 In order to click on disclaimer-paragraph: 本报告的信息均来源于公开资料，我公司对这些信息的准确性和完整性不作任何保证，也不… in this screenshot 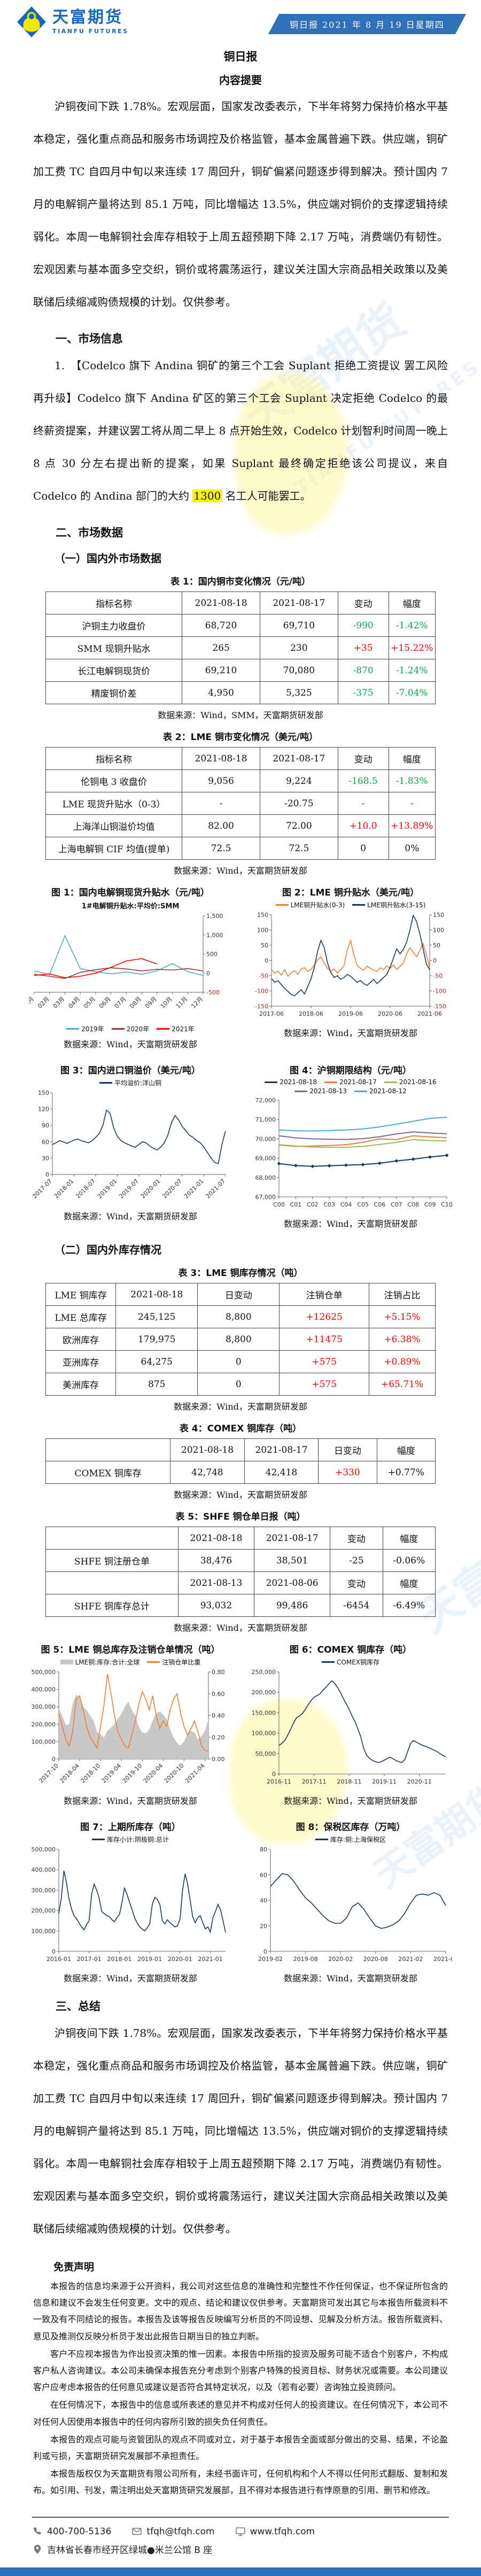, I will do `click(241, 2311)`.